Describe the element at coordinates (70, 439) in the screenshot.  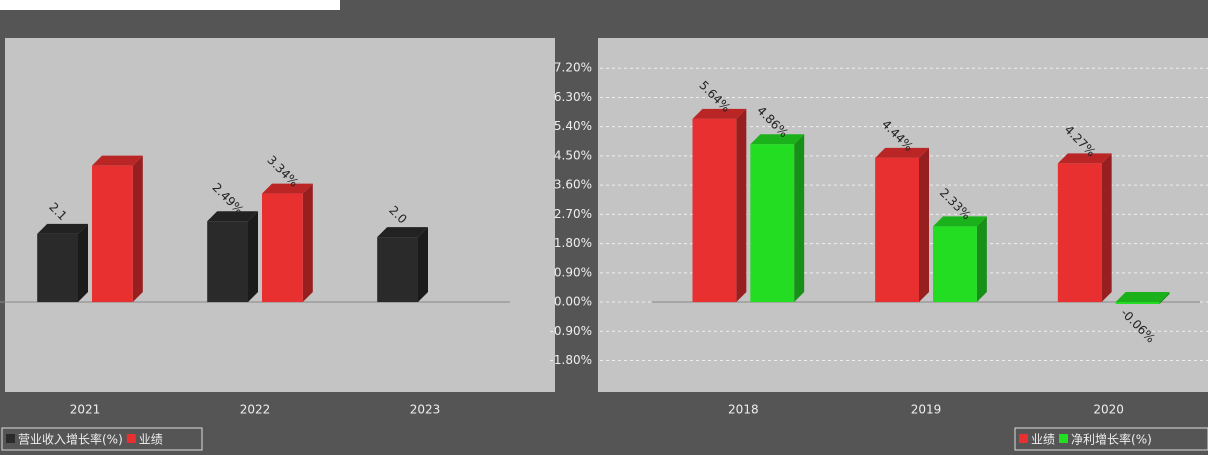
I see `legend-label: 营业收入增长率(%)` at that location.